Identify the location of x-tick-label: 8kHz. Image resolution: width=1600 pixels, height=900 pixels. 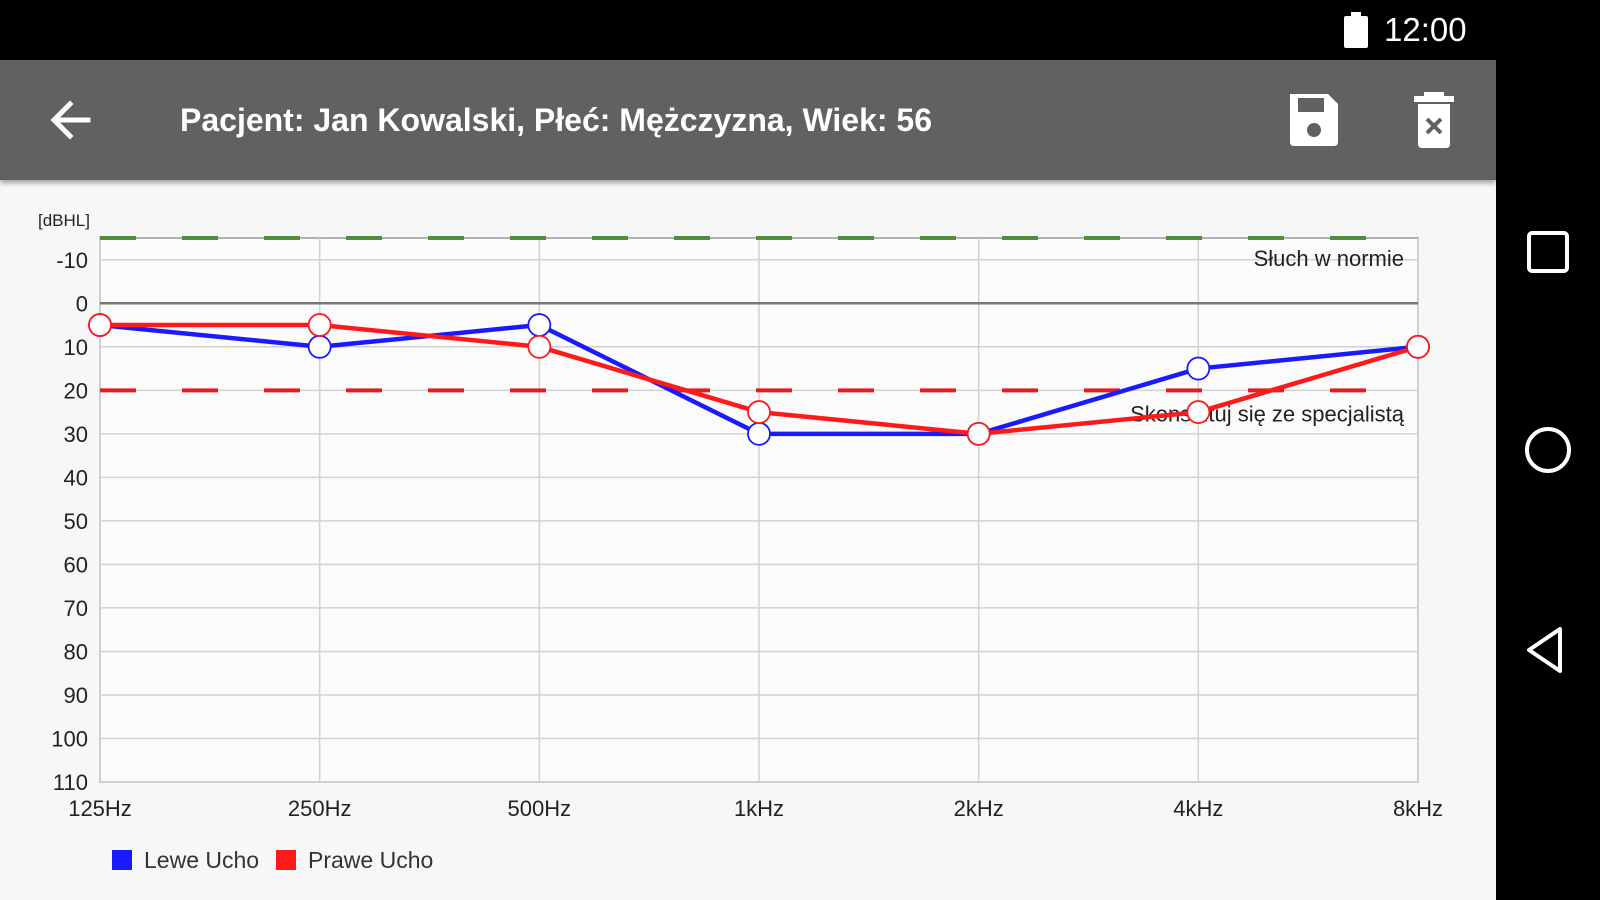
(1418, 808).